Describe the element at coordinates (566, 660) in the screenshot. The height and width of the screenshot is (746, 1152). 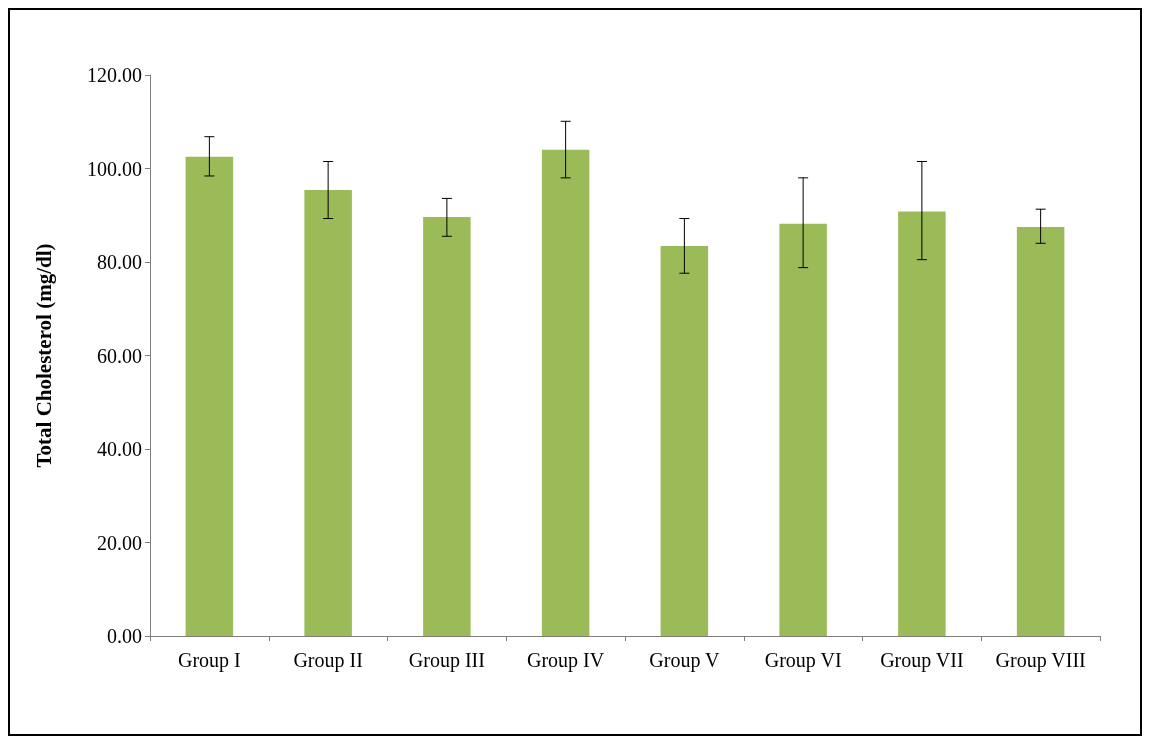
I see `x-tick-label: Group IV` at that location.